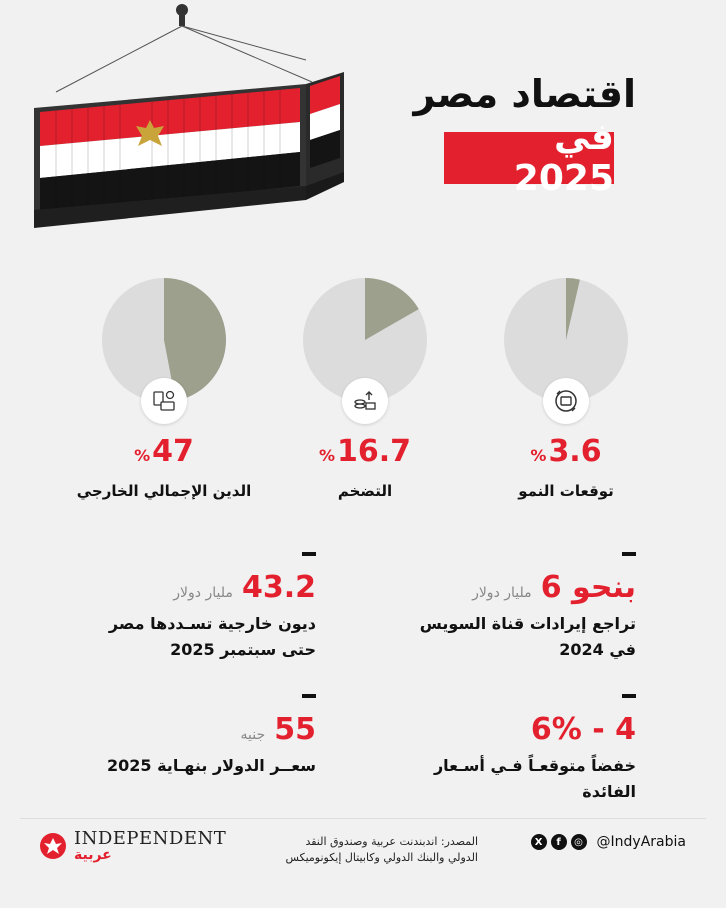 This screenshot has width=726, height=908. What do you see at coordinates (212, 636) in the screenshot?
I see `fact-description: ديون خارجية تسـددها مصر حتى سبتمبر 2025` at bounding box center [212, 636].